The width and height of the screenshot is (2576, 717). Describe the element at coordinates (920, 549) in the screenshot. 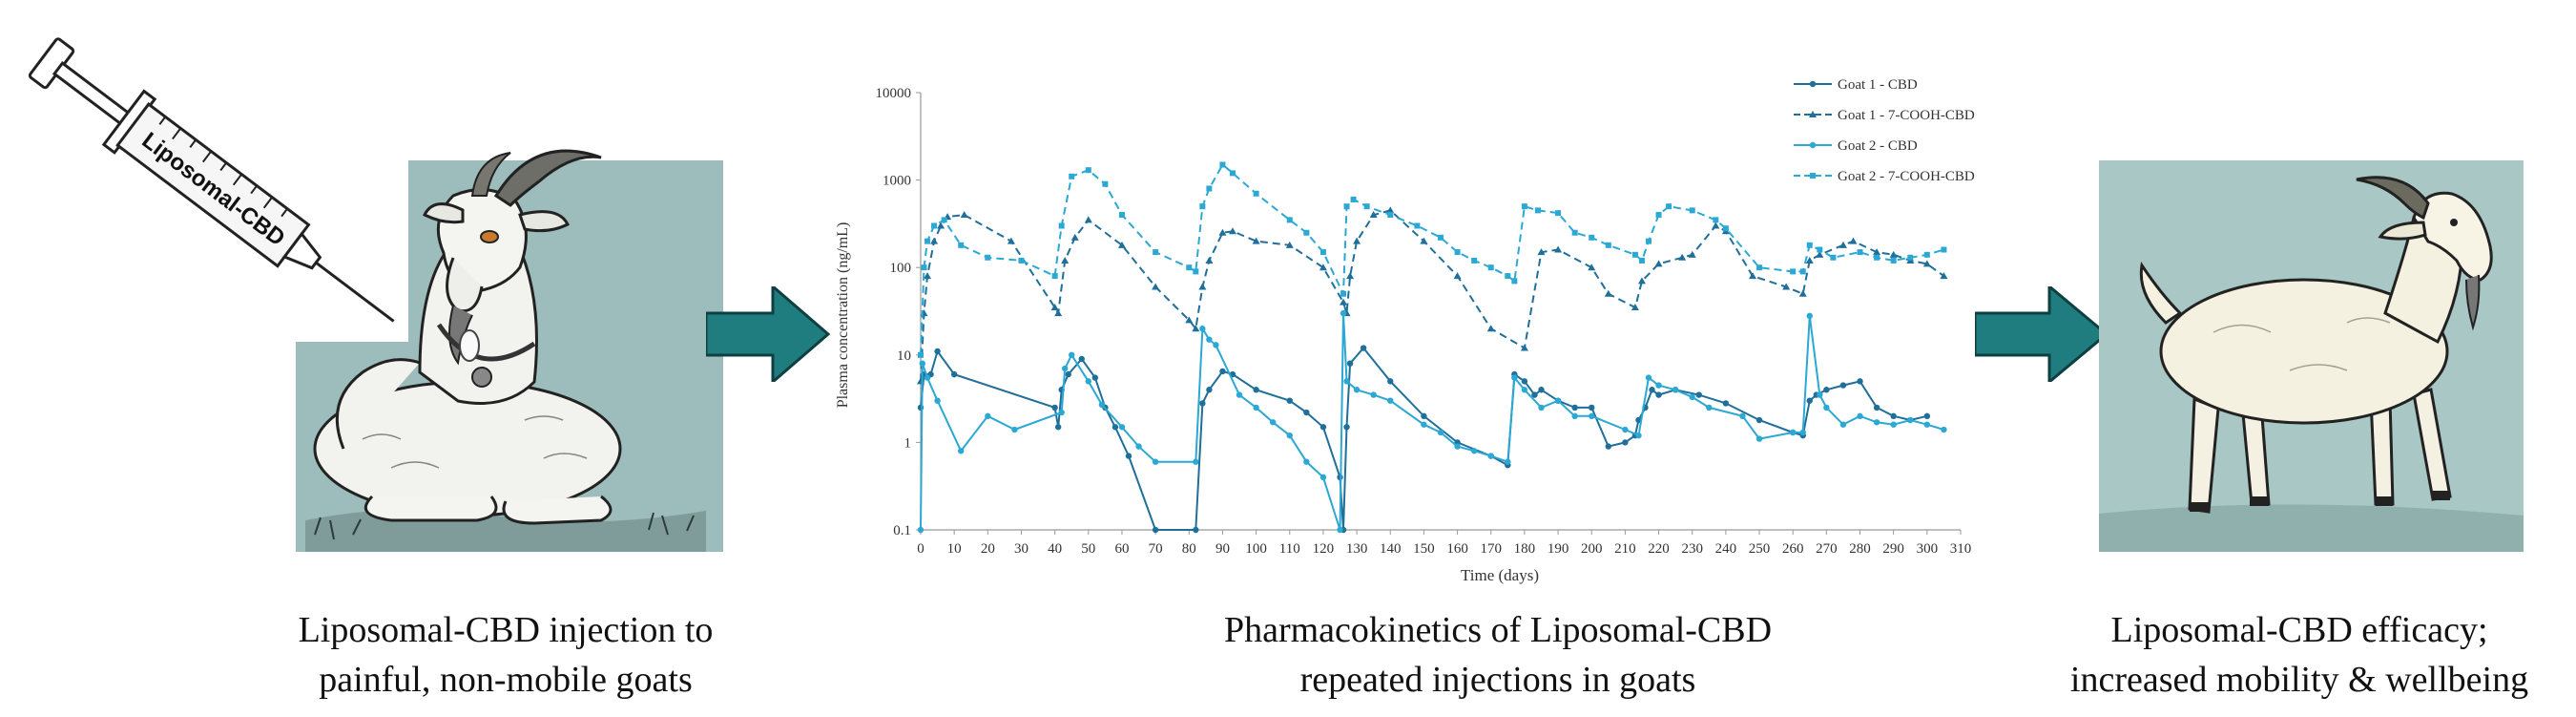

I see `x-tick-label: 0` at that location.